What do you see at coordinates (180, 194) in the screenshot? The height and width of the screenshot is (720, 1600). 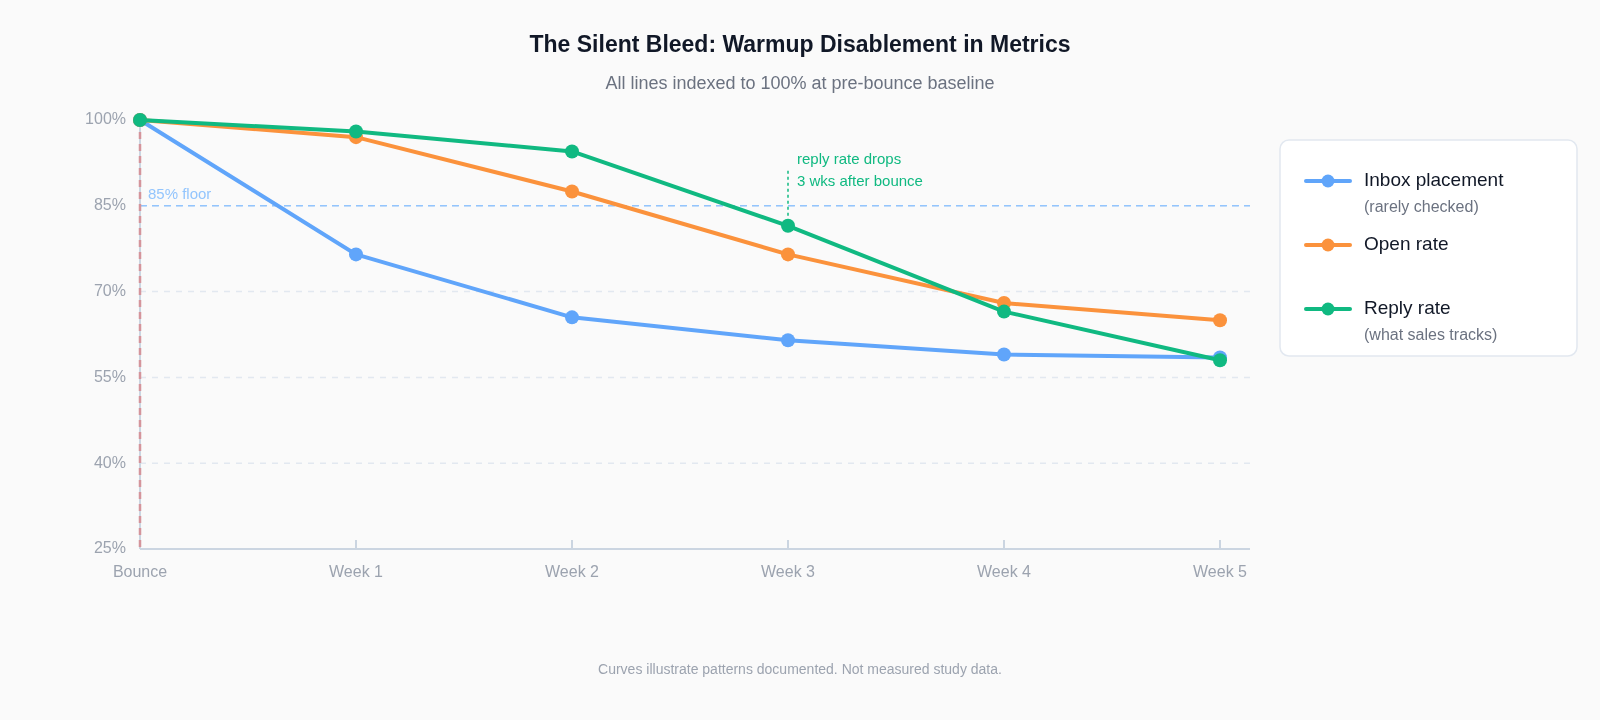 I see `ref-line-label: 85% floor` at bounding box center [180, 194].